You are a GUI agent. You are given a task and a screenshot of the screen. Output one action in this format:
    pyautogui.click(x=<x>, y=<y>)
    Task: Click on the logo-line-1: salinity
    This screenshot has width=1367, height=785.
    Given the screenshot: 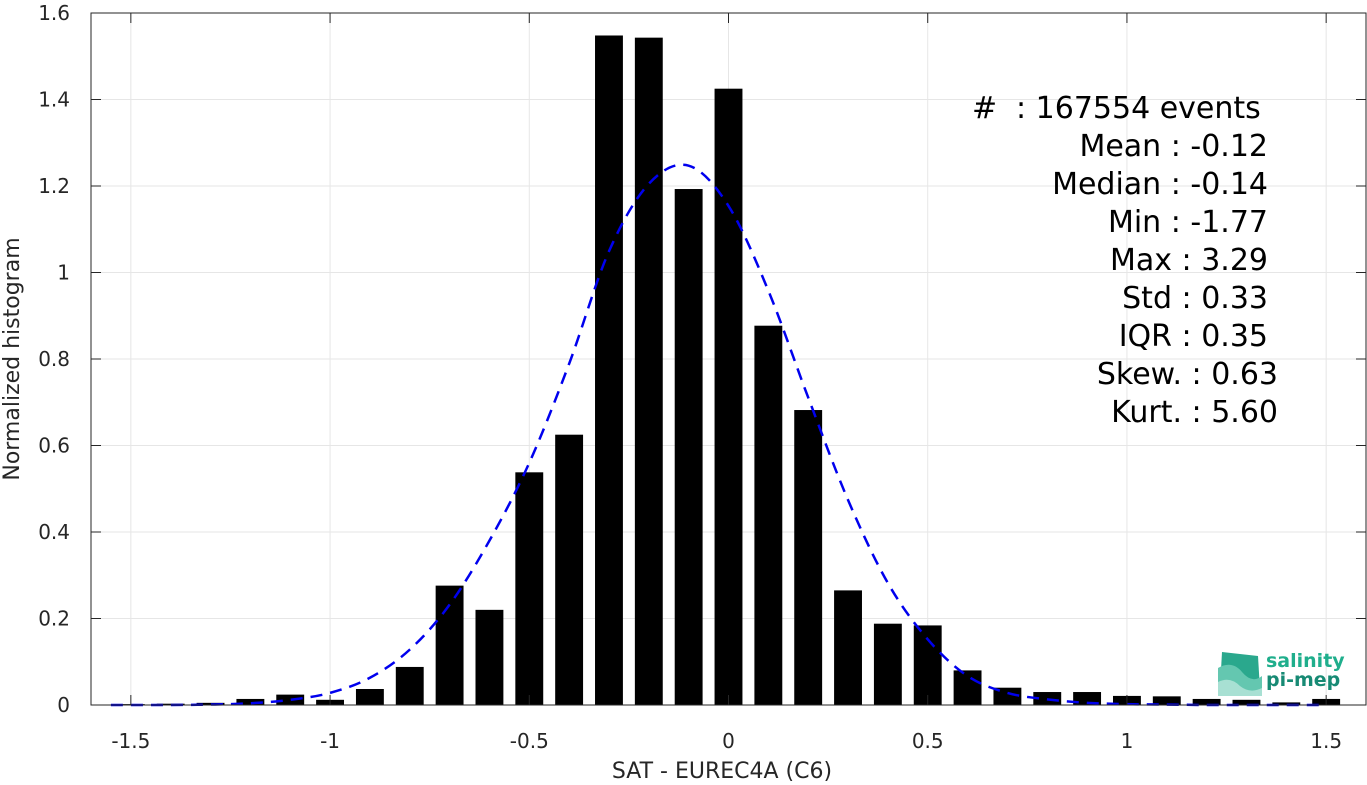 What is the action you would take?
    pyautogui.click(x=1305, y=661)
    